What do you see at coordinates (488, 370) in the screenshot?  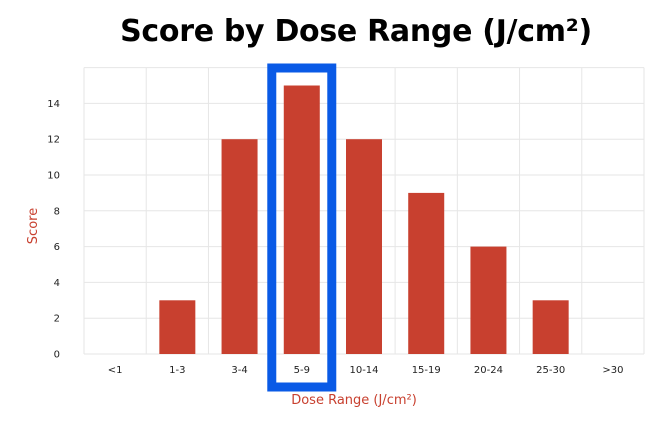 I see `x-tick-label: 20-24` at bounding box center [488, 370].